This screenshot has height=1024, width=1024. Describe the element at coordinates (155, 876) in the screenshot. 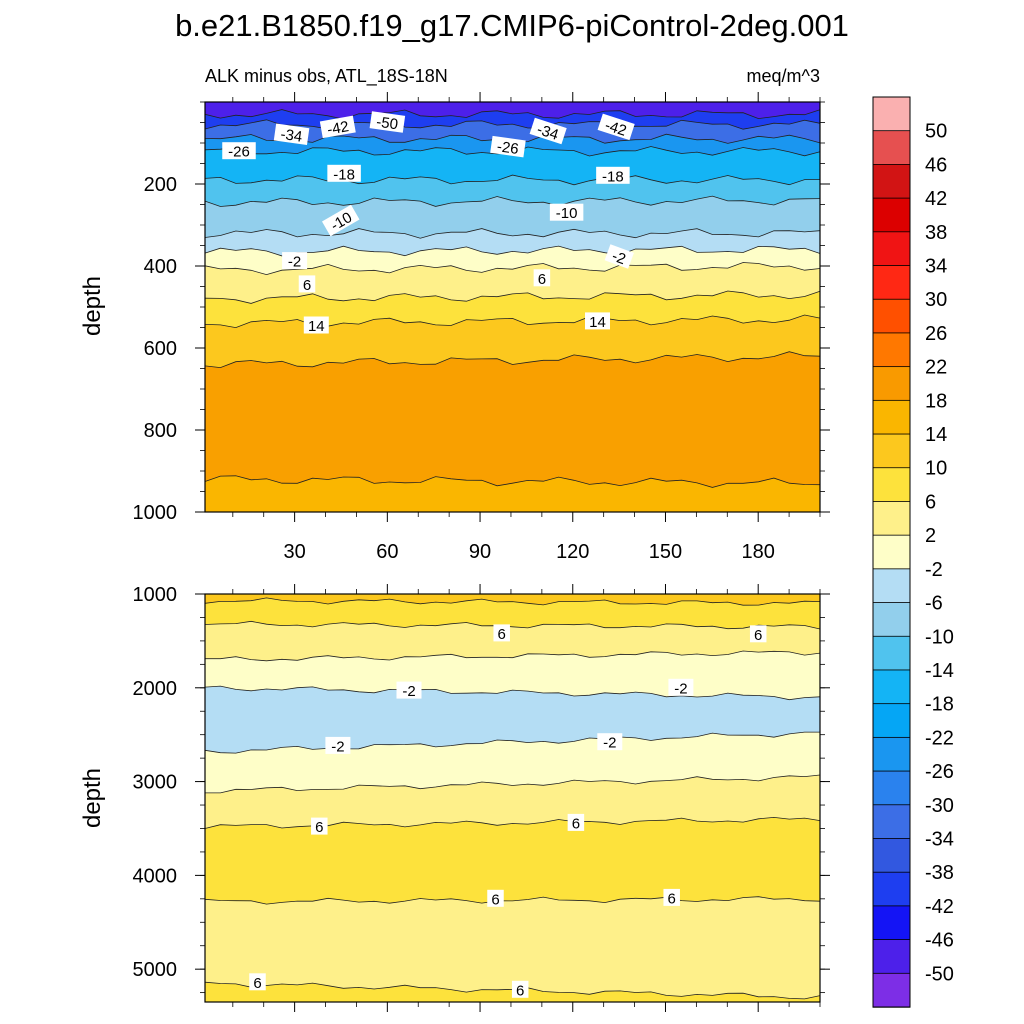

I see `y-tick-label: 4000` at that location.